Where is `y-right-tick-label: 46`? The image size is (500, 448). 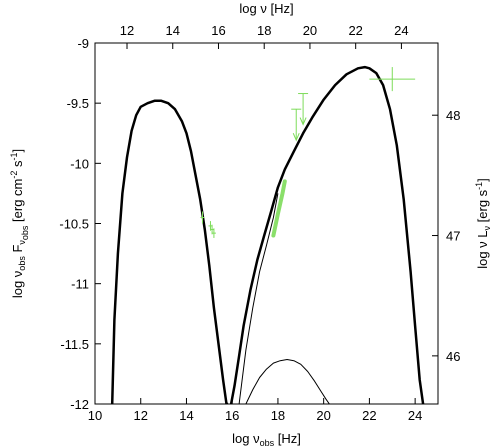
y-right-tick-label: 46 is located at coordinates (453, 356).